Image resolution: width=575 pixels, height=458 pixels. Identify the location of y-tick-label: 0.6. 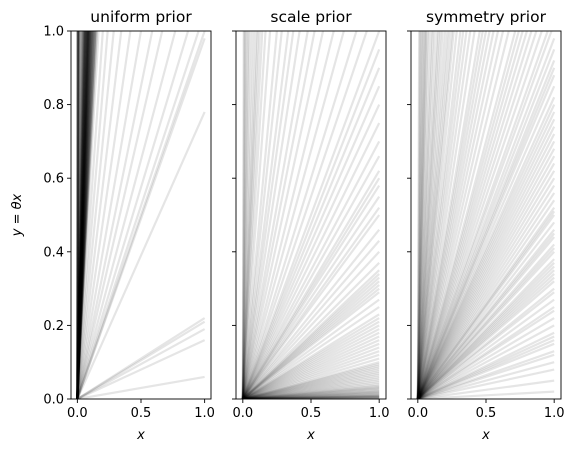
(53, 179).